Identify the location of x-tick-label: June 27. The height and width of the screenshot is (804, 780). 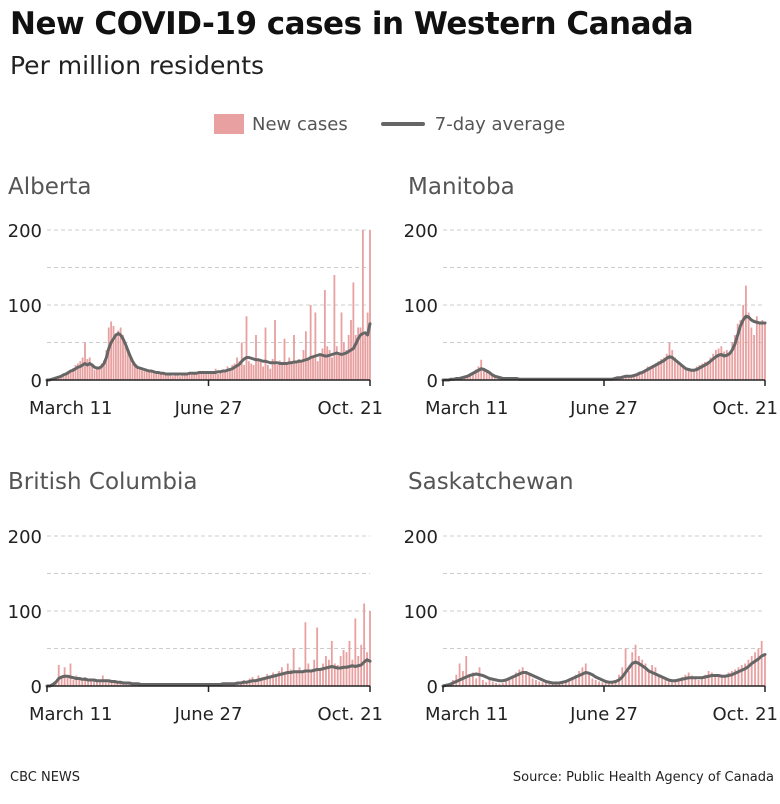
(208, 714).